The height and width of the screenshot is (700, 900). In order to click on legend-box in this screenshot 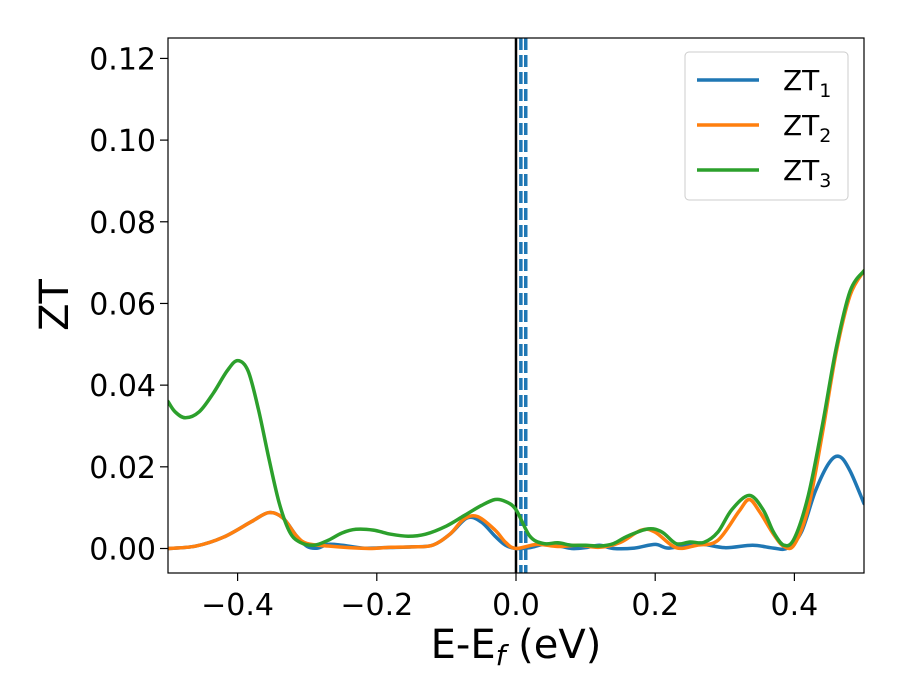, I will do `click(766, 126)`.